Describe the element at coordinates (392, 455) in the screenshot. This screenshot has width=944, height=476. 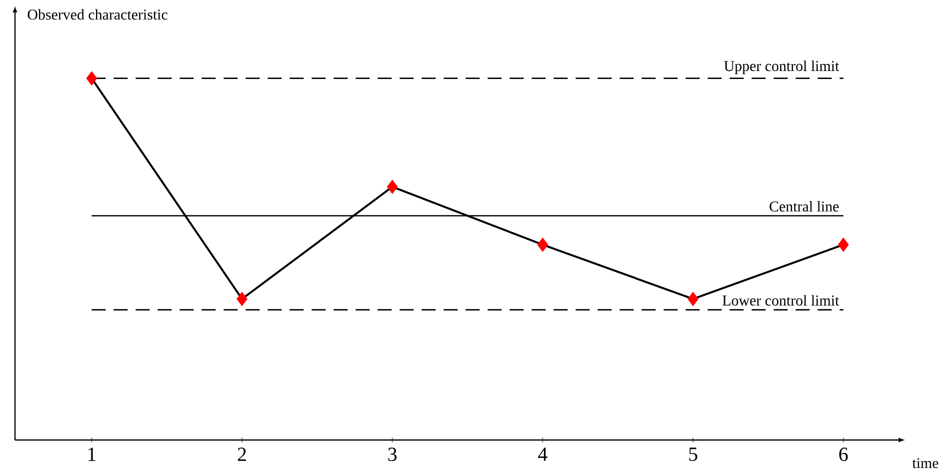
I see `x-tick-label: 3` at that location.